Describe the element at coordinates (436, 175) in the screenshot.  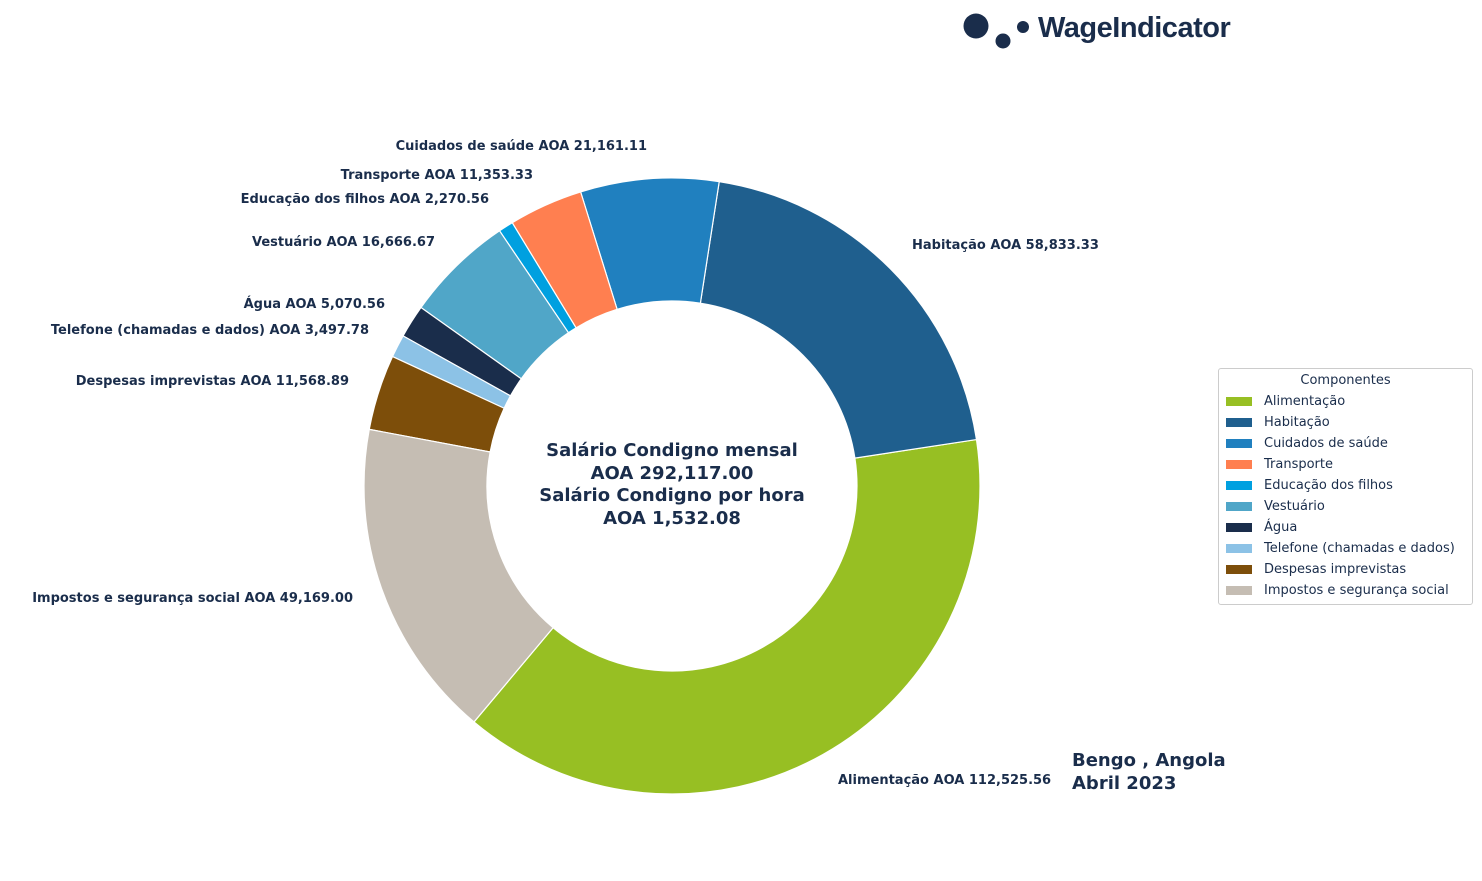
I see `data-label-transporte: Transporte AOA 11,353.33` at that location.